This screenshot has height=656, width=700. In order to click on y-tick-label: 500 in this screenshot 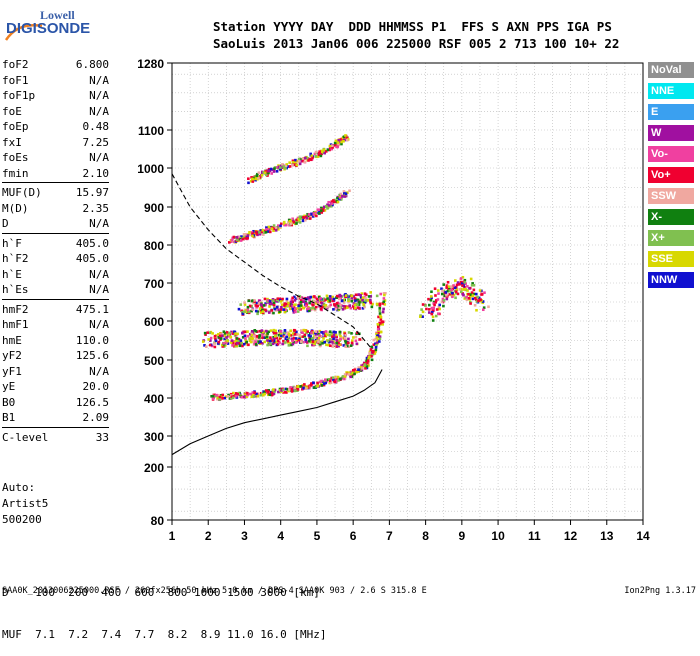, I will do `click(154, 361)`.